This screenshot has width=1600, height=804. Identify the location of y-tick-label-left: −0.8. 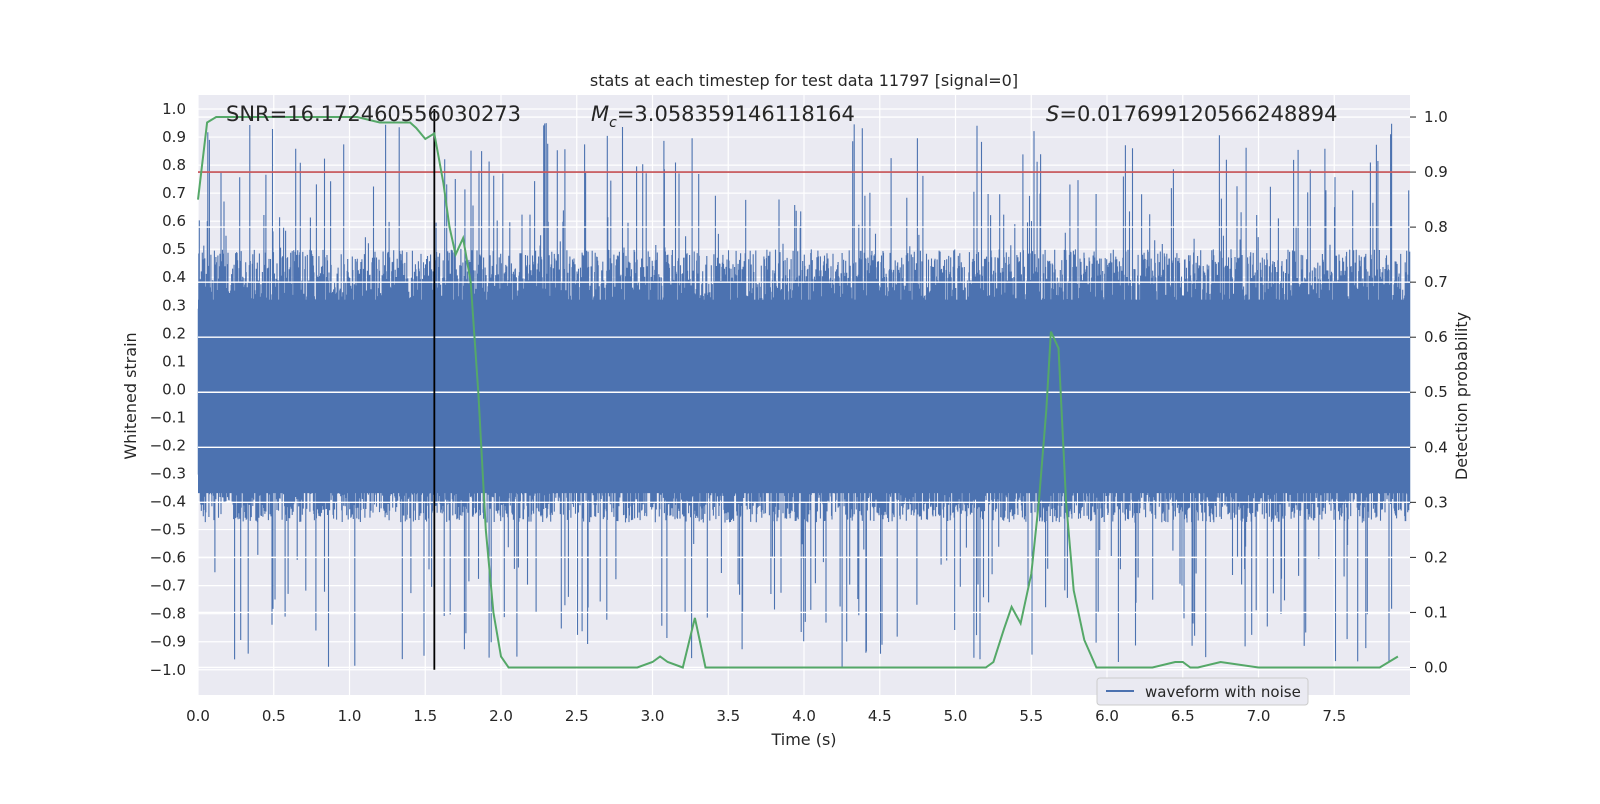
(168, 614).